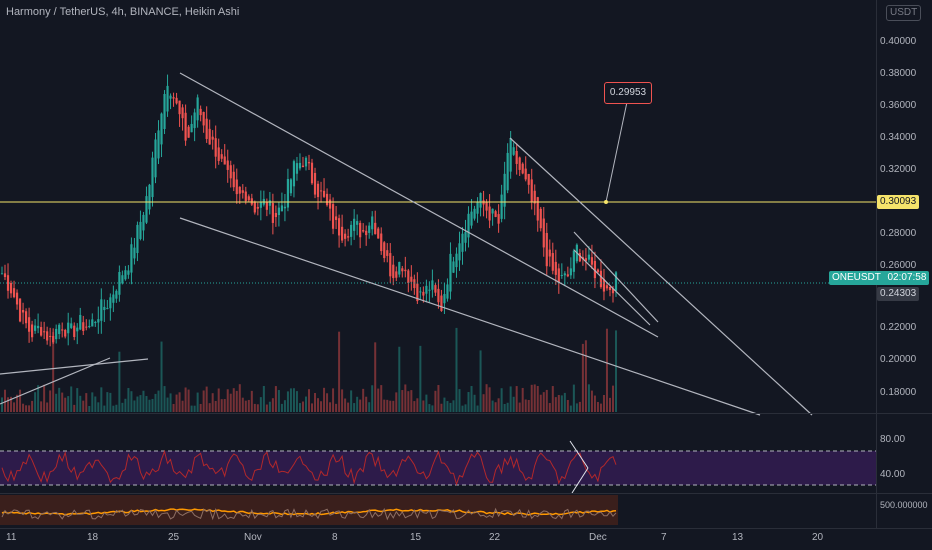  I want to click on time-label: 13, so click(738, 537).